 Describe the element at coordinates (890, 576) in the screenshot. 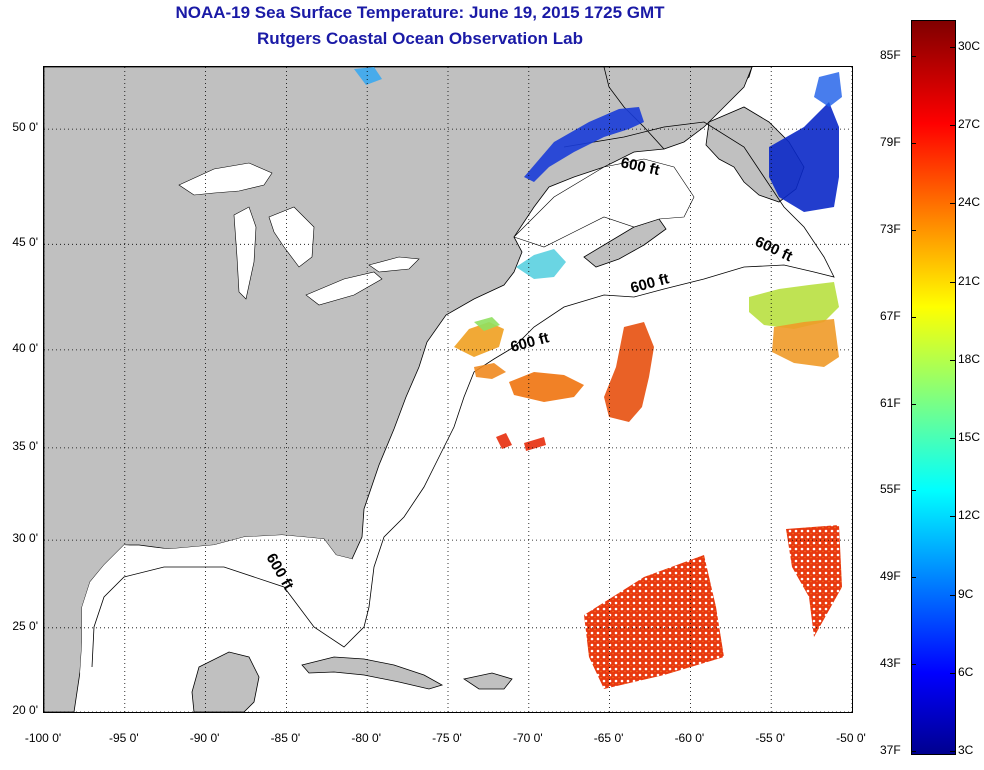

I see `colorbar-fahrenheit-label: 49F` at that location.